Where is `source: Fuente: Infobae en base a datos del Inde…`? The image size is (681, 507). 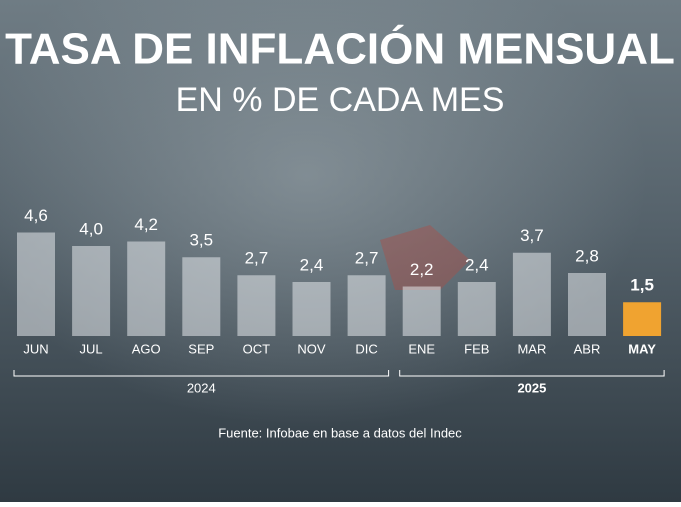
source: Fuente: Infobae en base a datos del Inde… is located at coordinates (340, 432).